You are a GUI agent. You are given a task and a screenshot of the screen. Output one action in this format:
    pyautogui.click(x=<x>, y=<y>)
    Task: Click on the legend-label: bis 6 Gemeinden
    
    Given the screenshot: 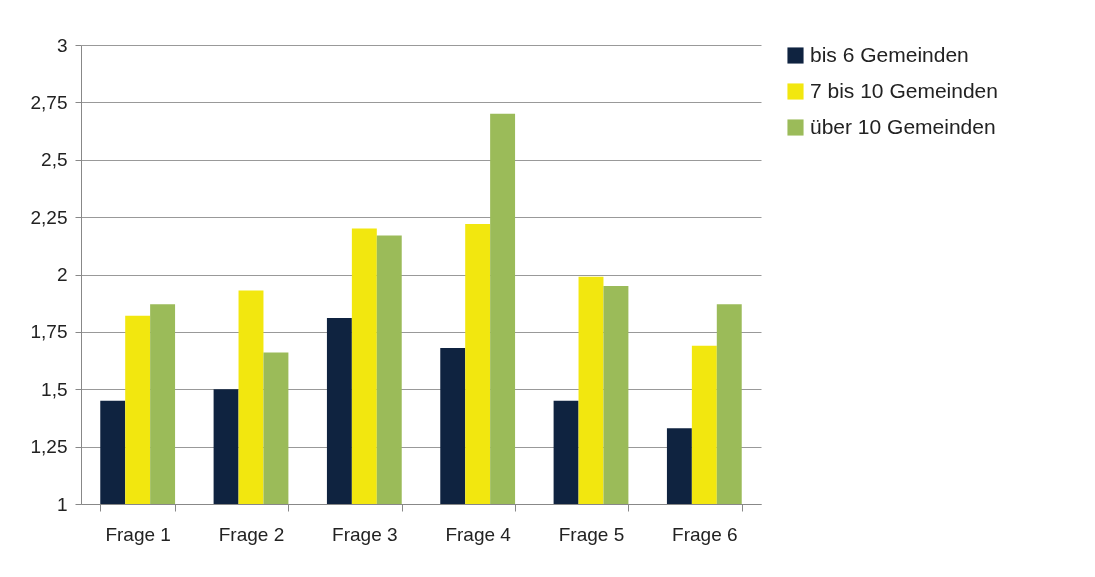 What is the action you would take?
    pyautogui.click(x=889, y=54)
    